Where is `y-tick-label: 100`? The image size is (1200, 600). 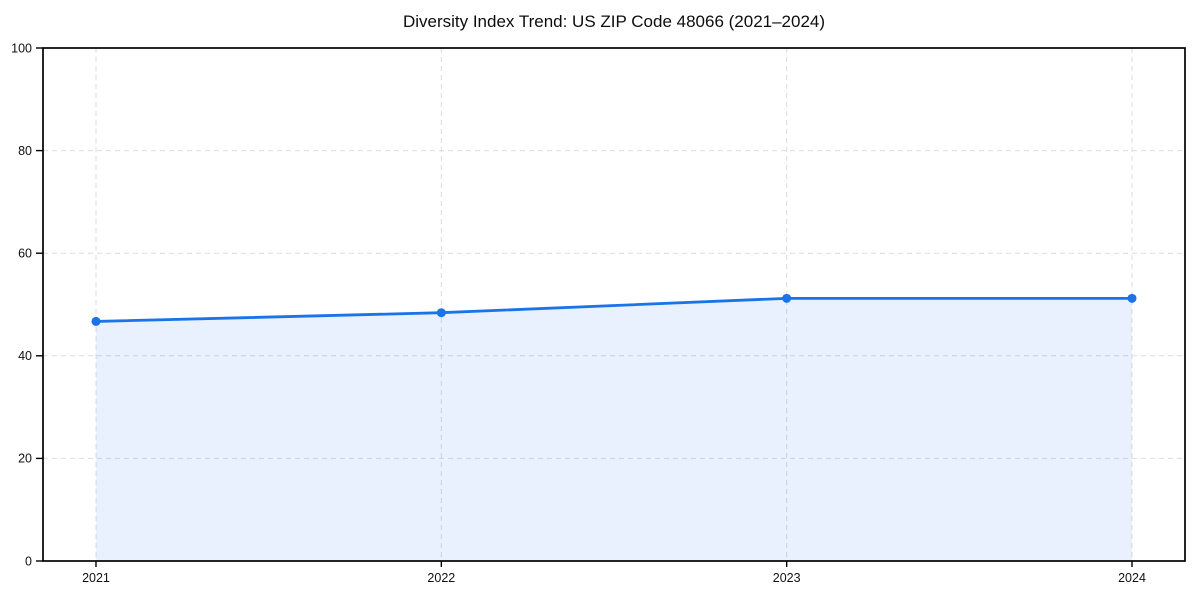
y-tick-label: 100 is located at coordinates (21, 48).